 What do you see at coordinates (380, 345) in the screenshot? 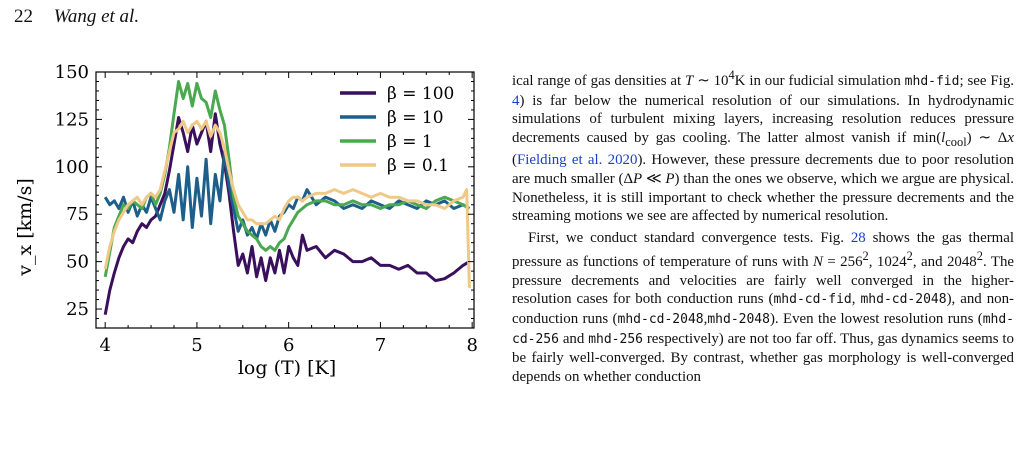
I see `x-tick-label: 7` at bounding box center [380, 345].